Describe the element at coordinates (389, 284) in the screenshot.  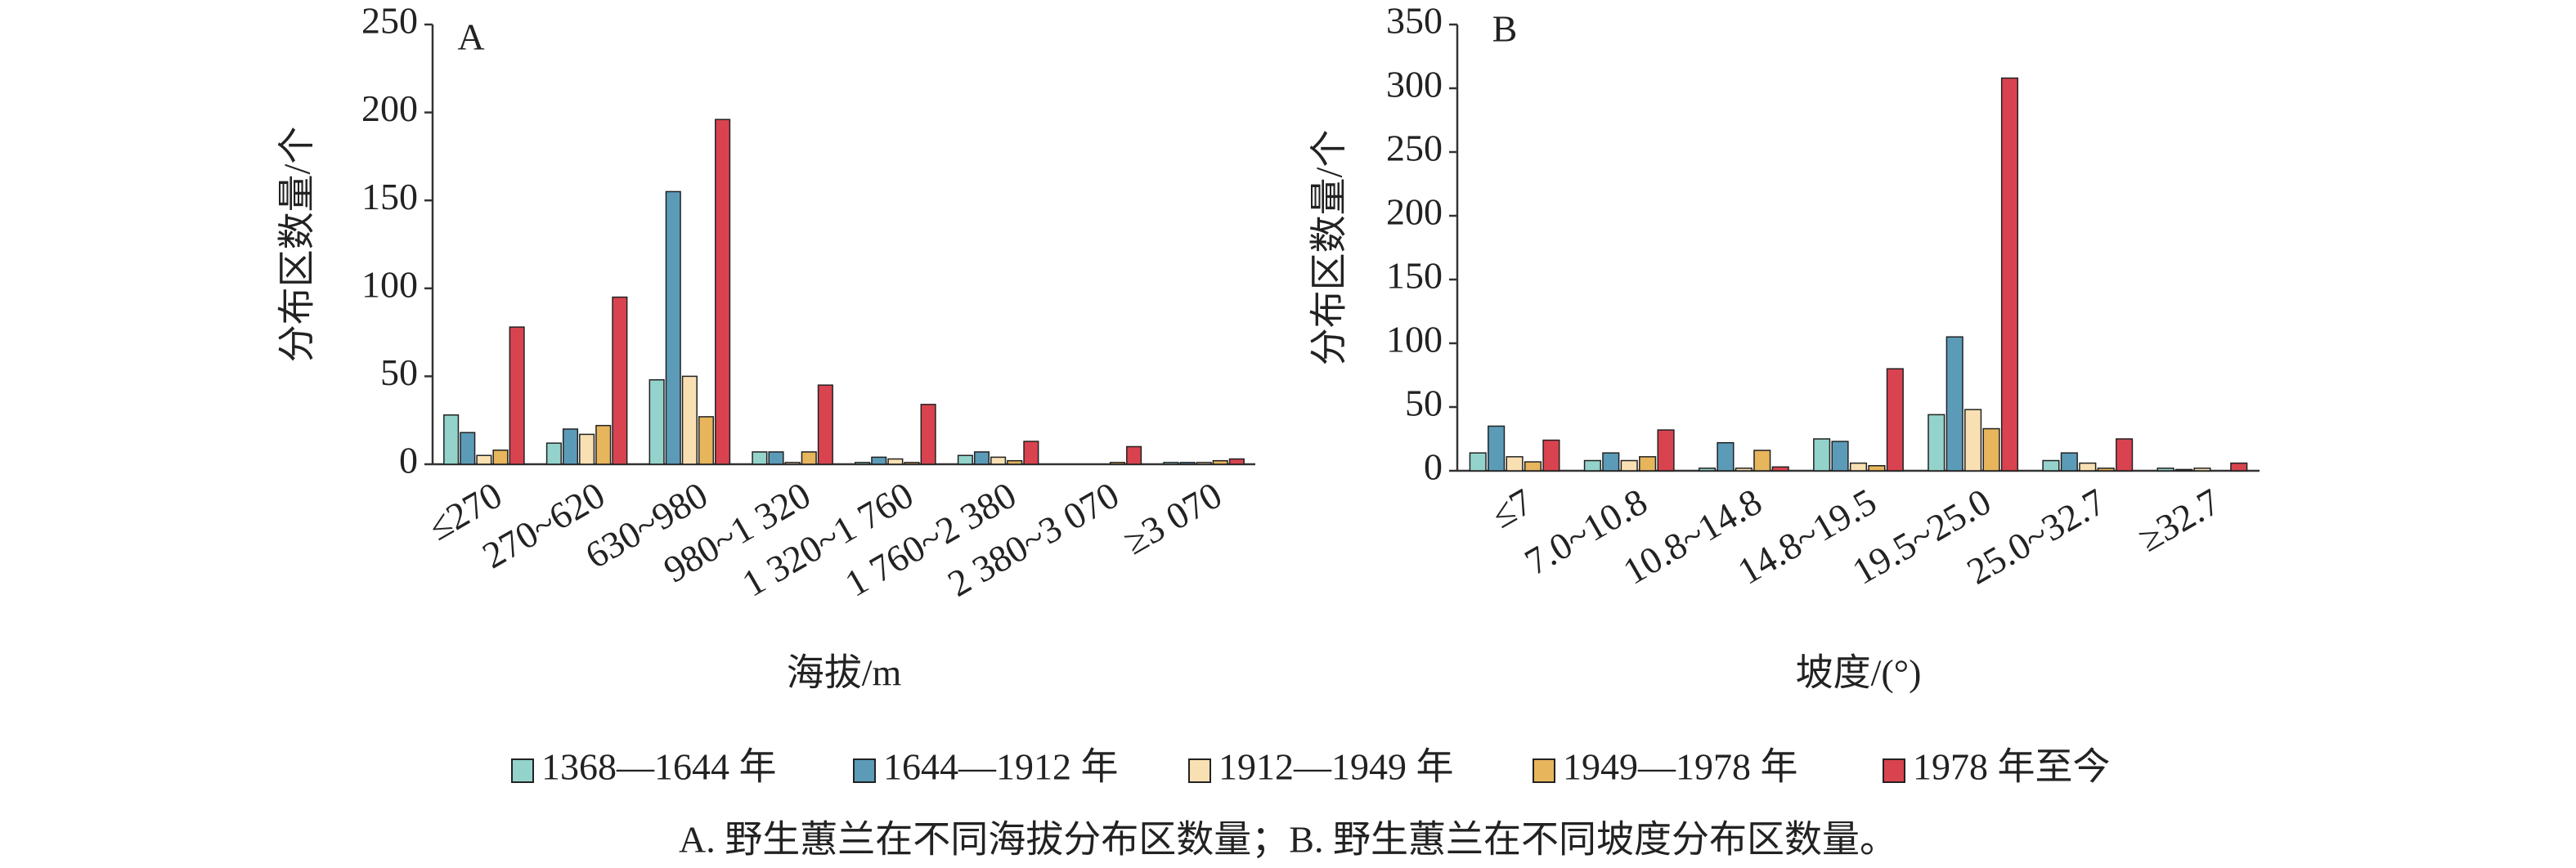
I see `y-tick-label: 100` at that location.